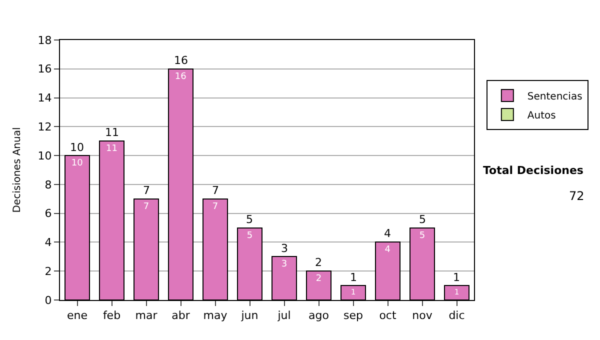 This screenshot has width=600, height=340. What do you see at coordinates (45, 40) in the screenshot?
I see `y-tick-label: 18` at bounding box center [45, 40].